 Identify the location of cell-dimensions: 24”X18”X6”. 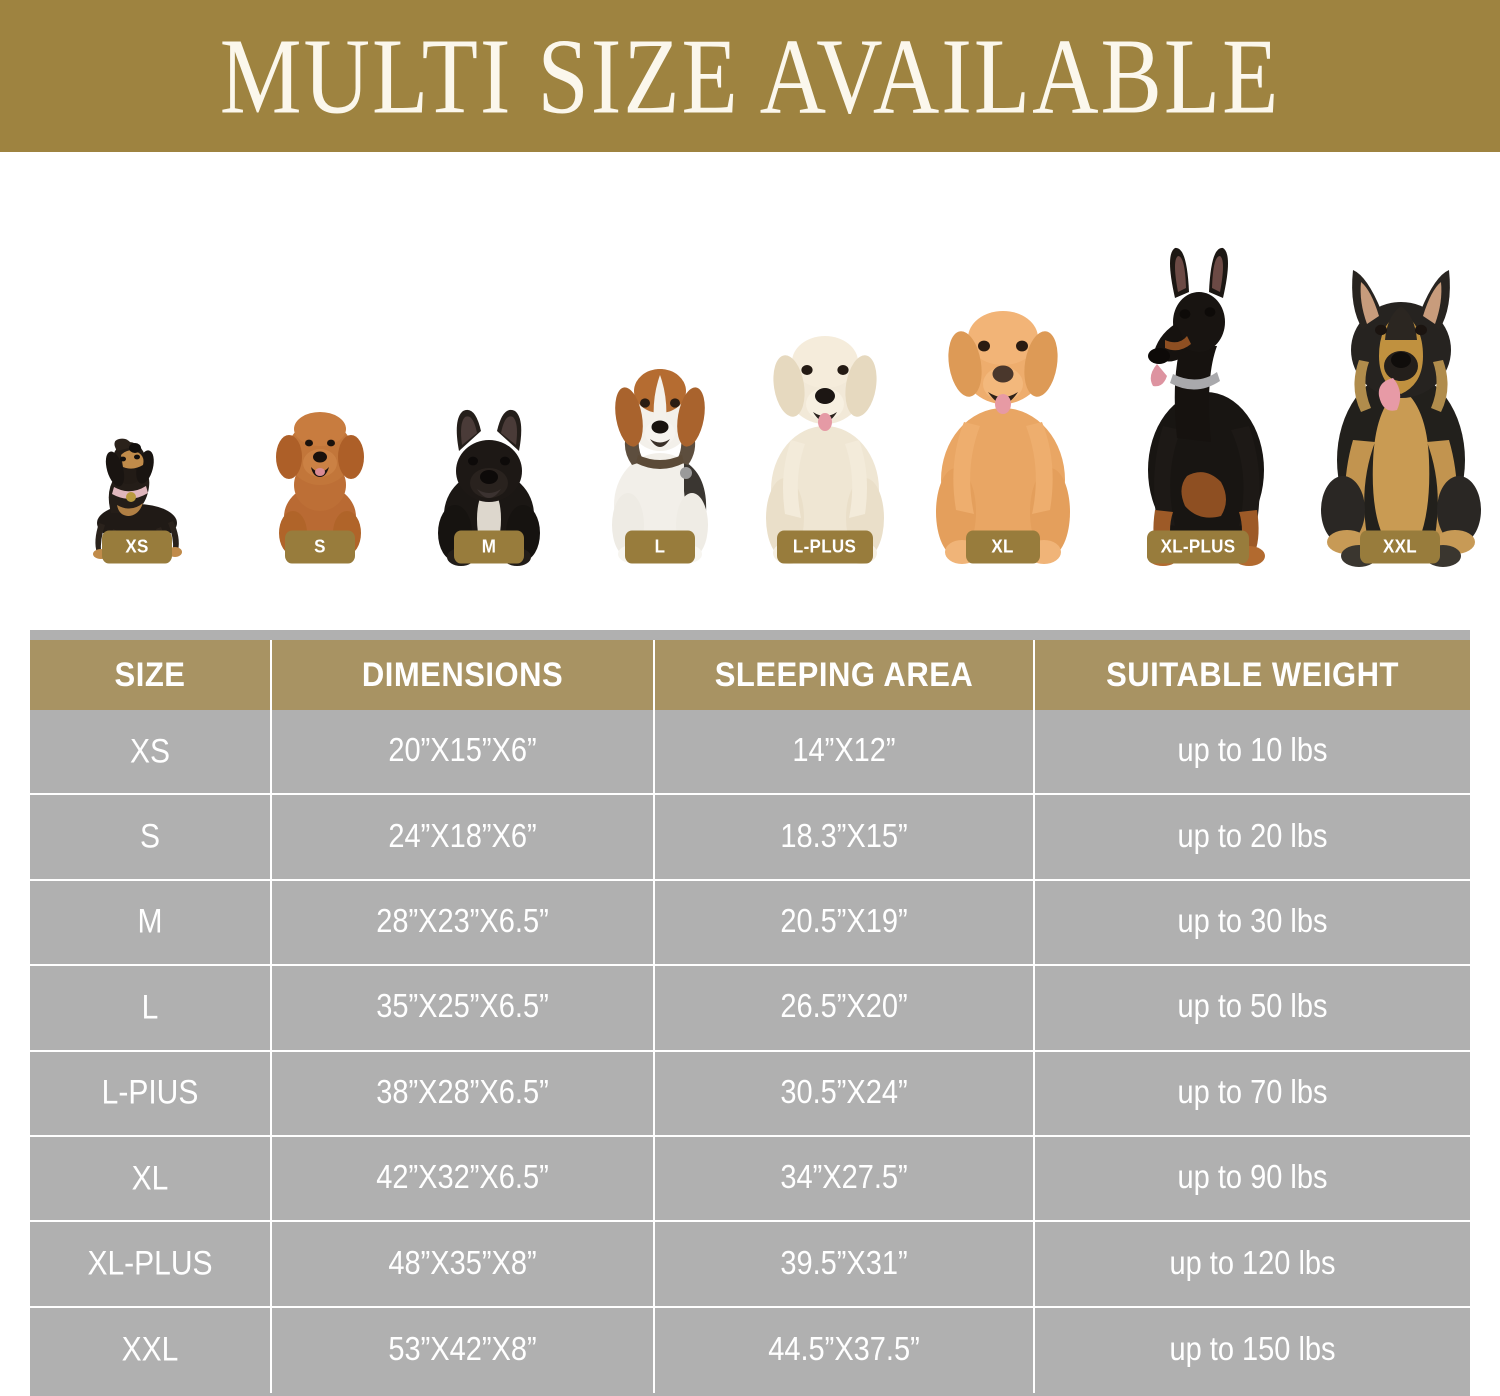
(463, 837).